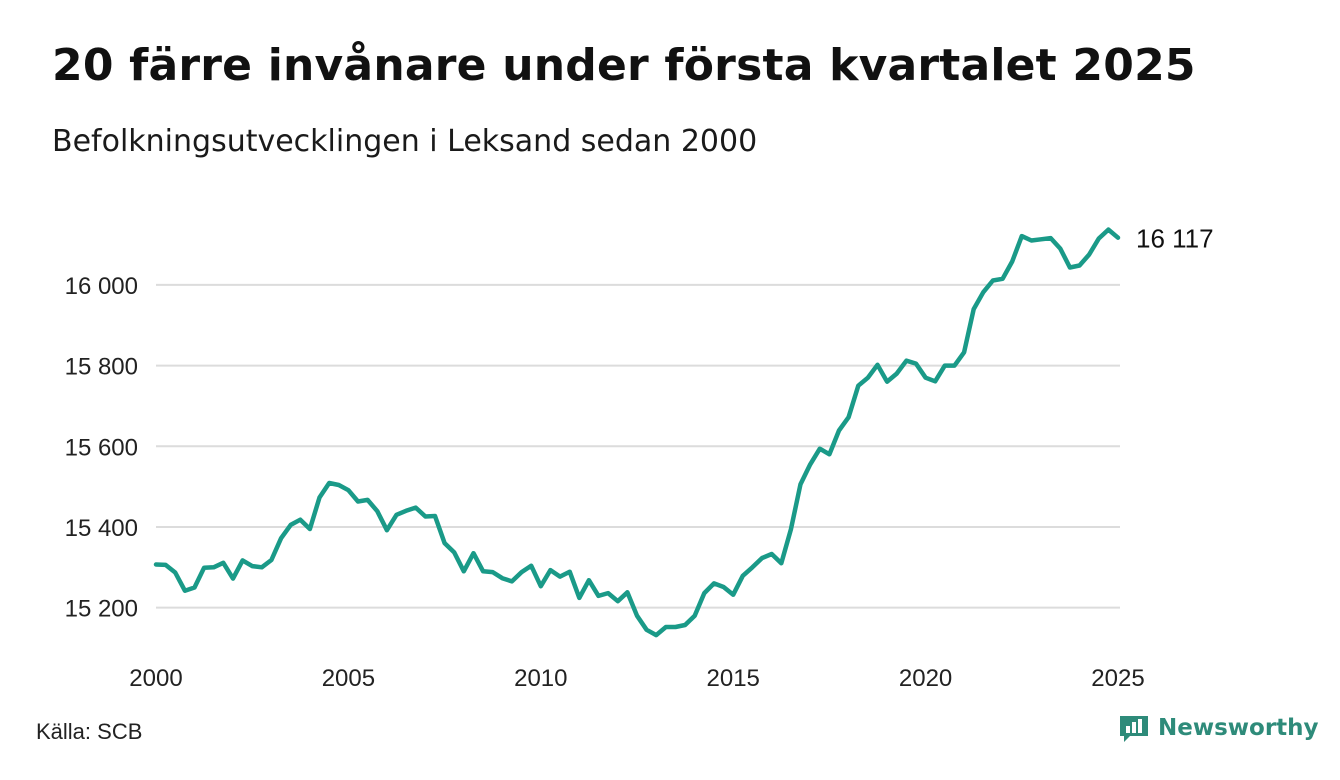 This screenshot has width=1340, height=780. Describe the element at coordinates (101, 286) in the screenshot. I see `y-tick-label: 16 000` at that location.